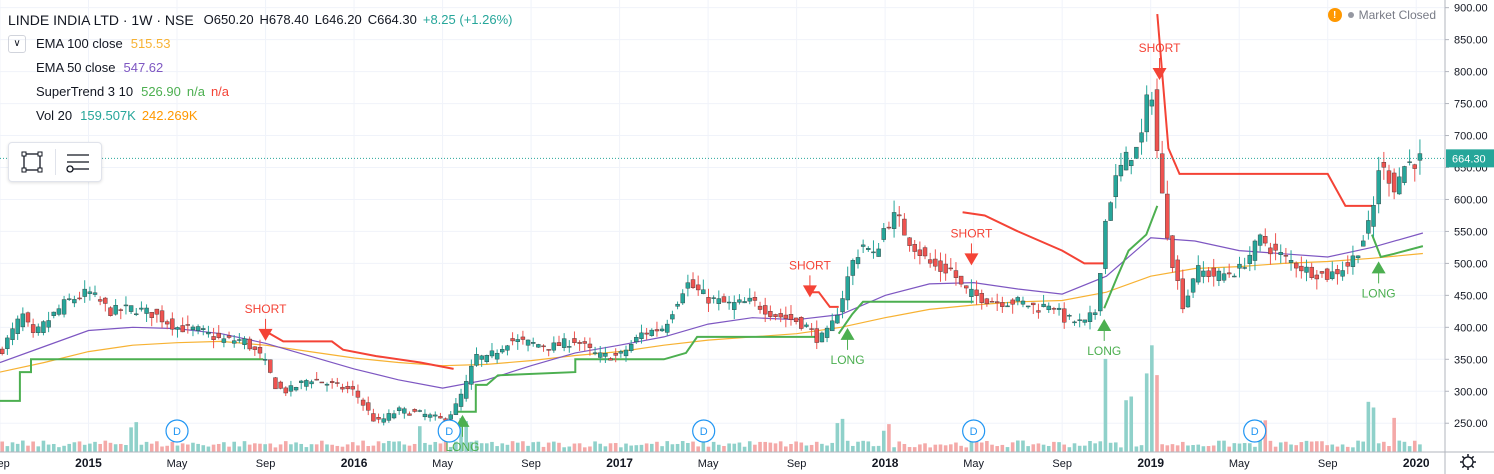  Describe the element at coordinates (260, 92) in the screenshot. I see `indicator-row: SuperTrend 3 10 526.90 n/a n/a` at that location.